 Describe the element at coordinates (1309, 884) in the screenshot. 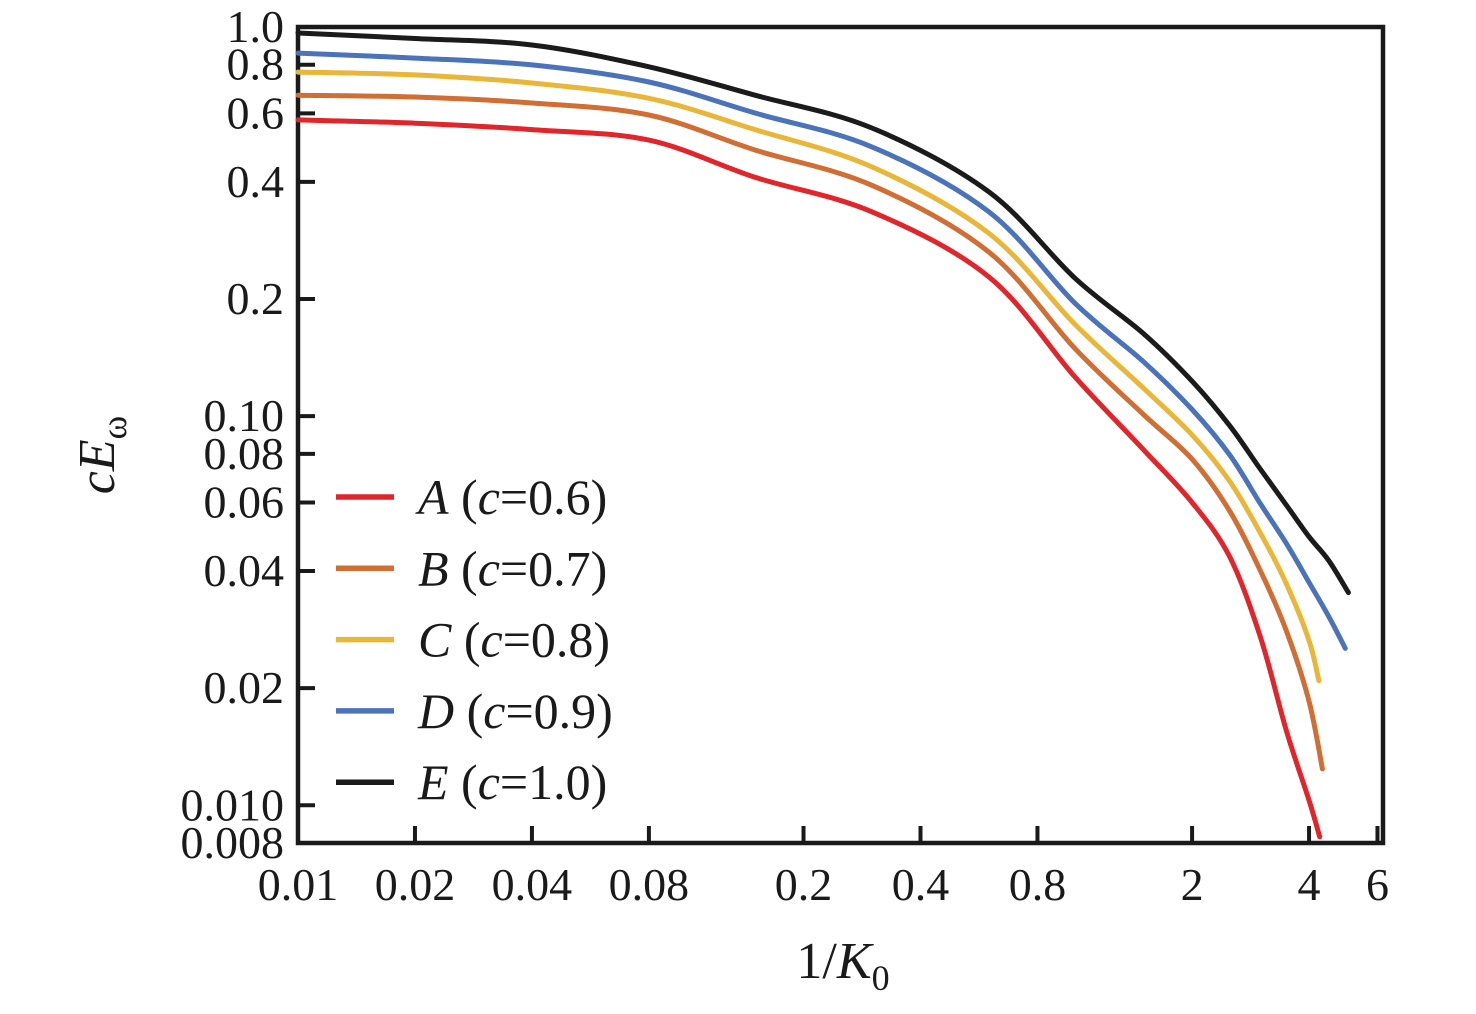

I see `x-tick-label: 4` at that location.